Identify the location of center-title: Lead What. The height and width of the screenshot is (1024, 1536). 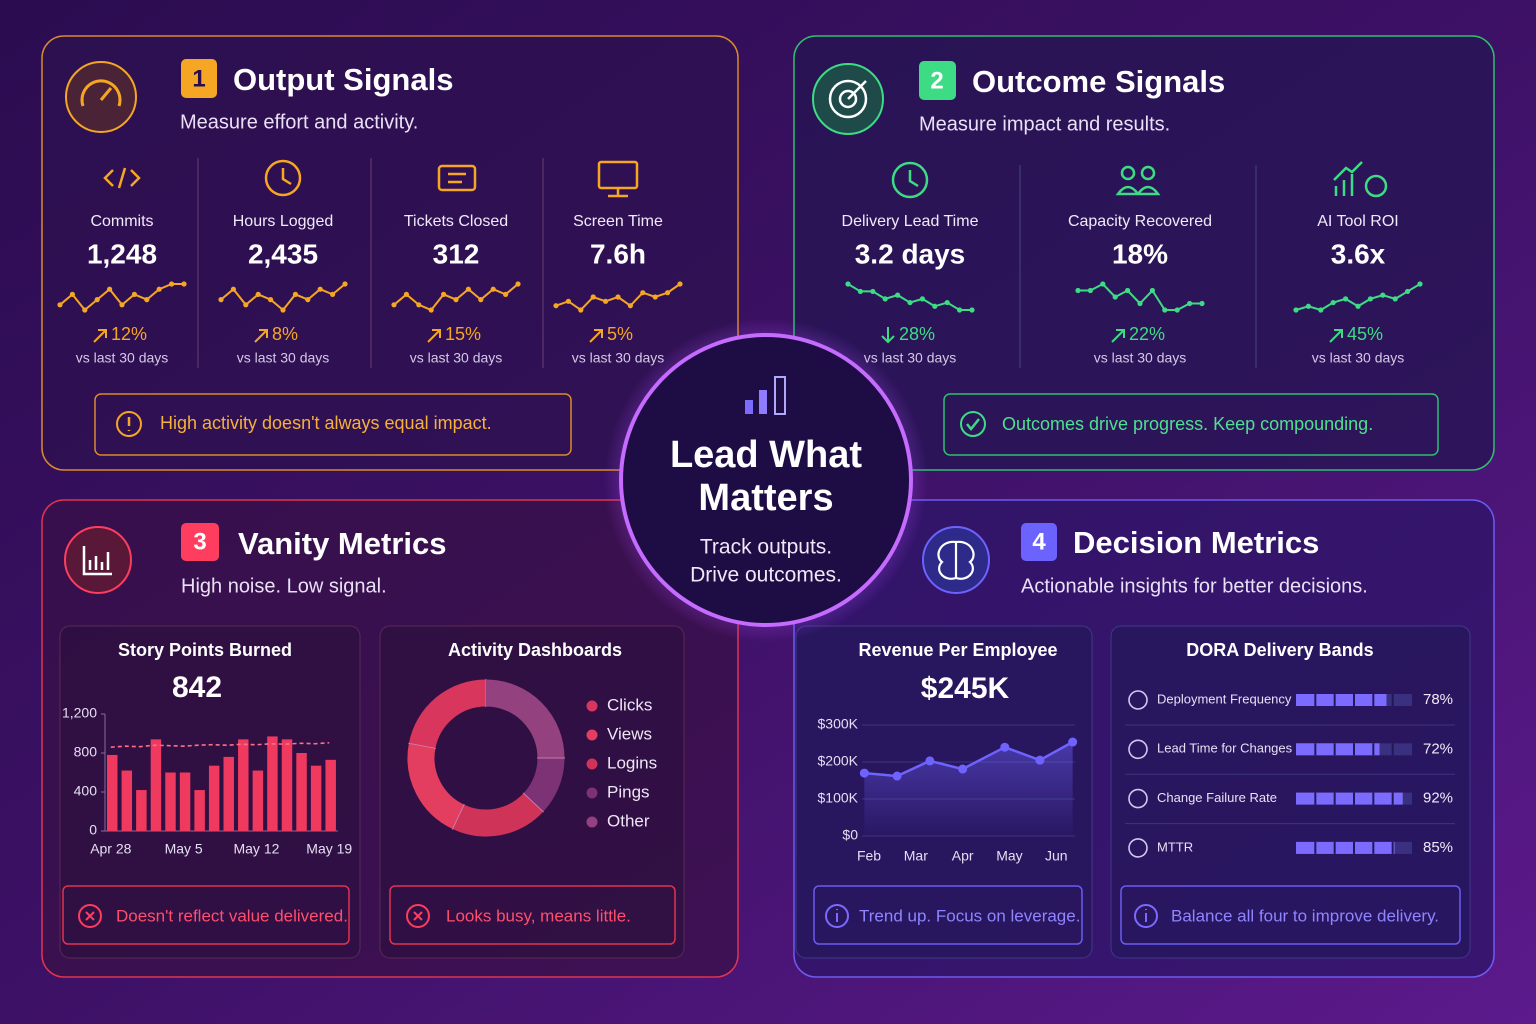
(766, 455).